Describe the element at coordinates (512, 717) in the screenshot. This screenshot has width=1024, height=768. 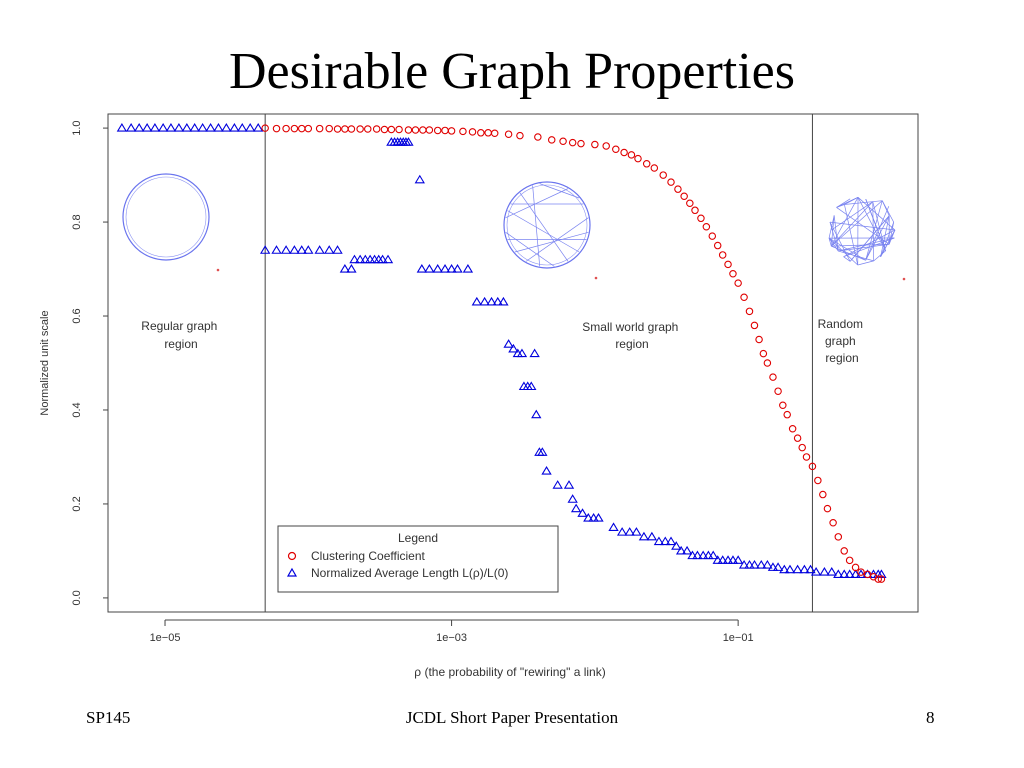
I see `footer-center: JCDL Short Paper Presentation` at that location.